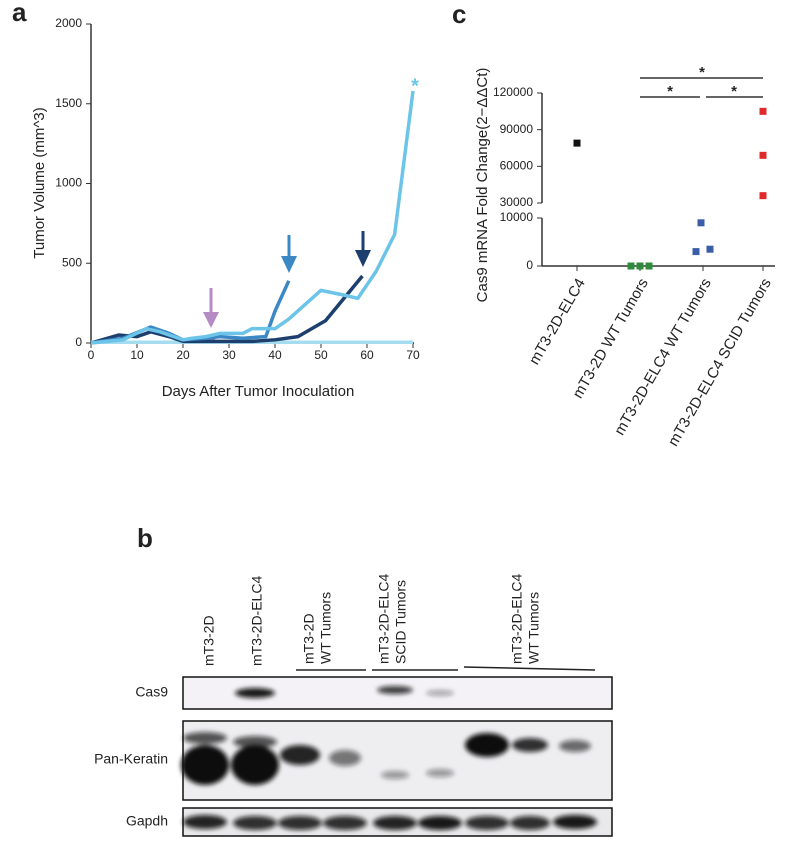  I want to click on panel-letter: b, so click(145, 538).